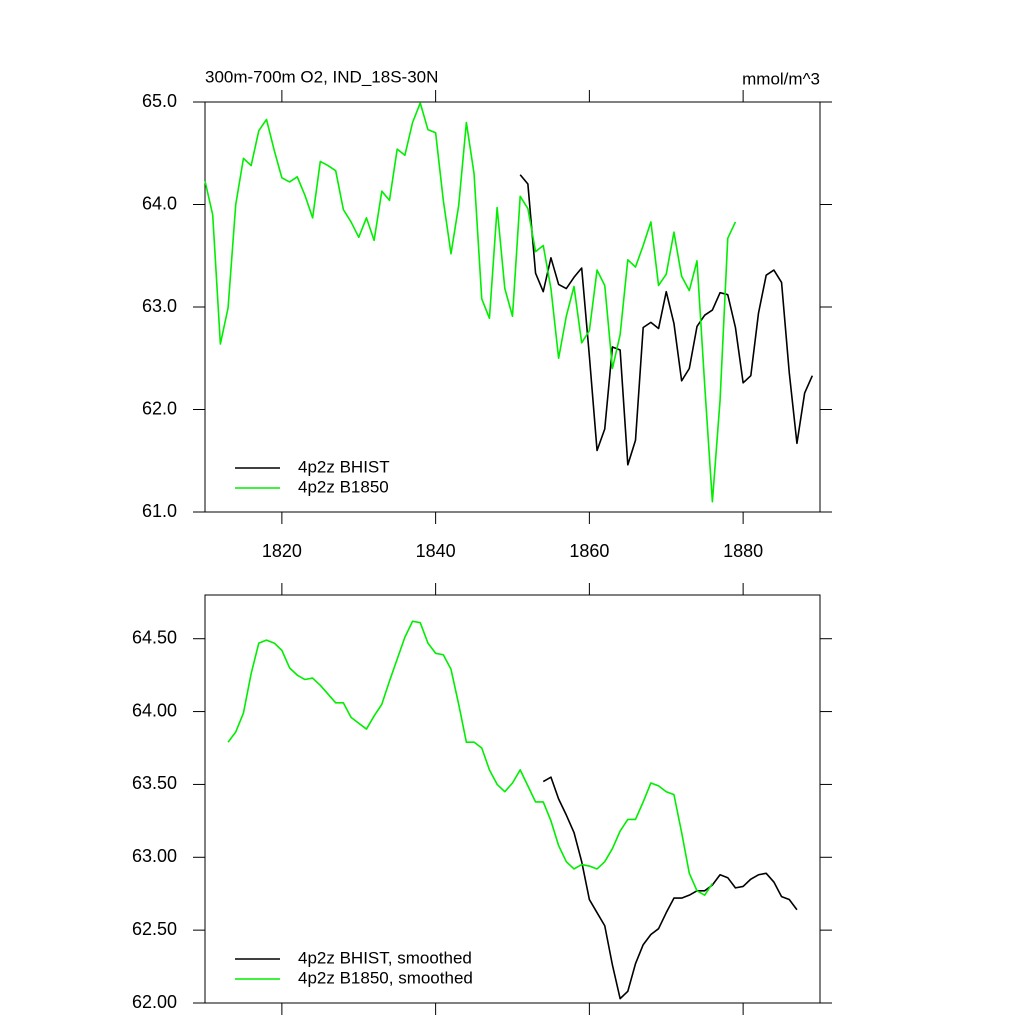 This screenshot has width=1024, height=1024. Describe the element at coordinates (159, 203) in the screenshot. I see `y-tick-label: 64.0` at that location.